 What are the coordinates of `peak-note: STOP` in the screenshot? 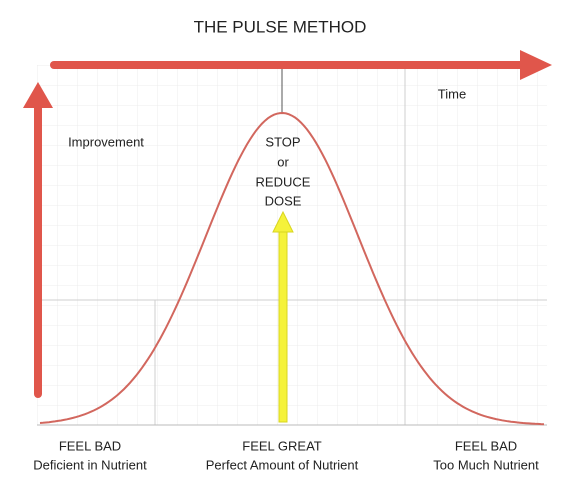 It's located at (282, 141).